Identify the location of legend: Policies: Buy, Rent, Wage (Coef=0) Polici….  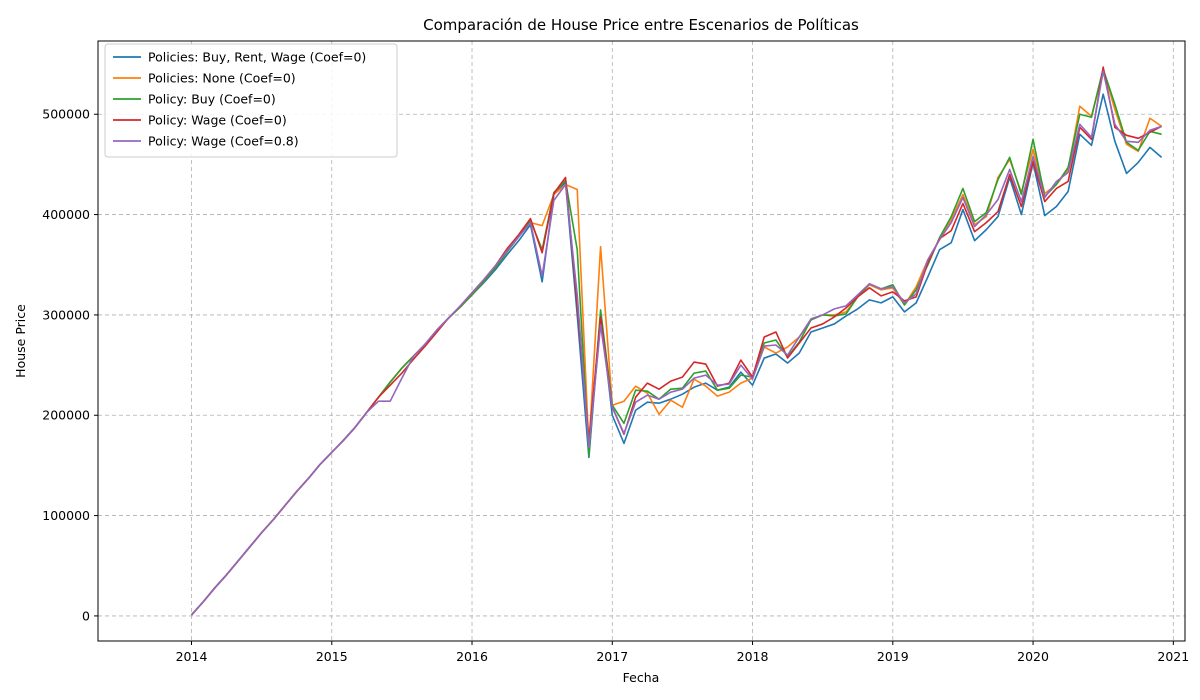
(251, 100).